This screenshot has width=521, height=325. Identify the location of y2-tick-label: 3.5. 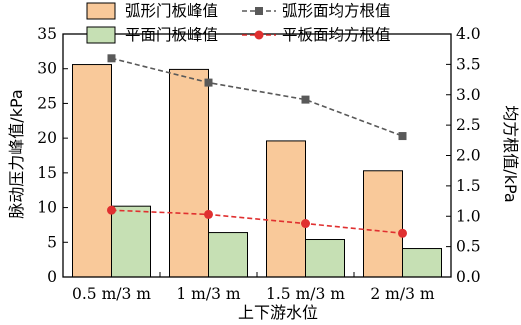
(468, 64).